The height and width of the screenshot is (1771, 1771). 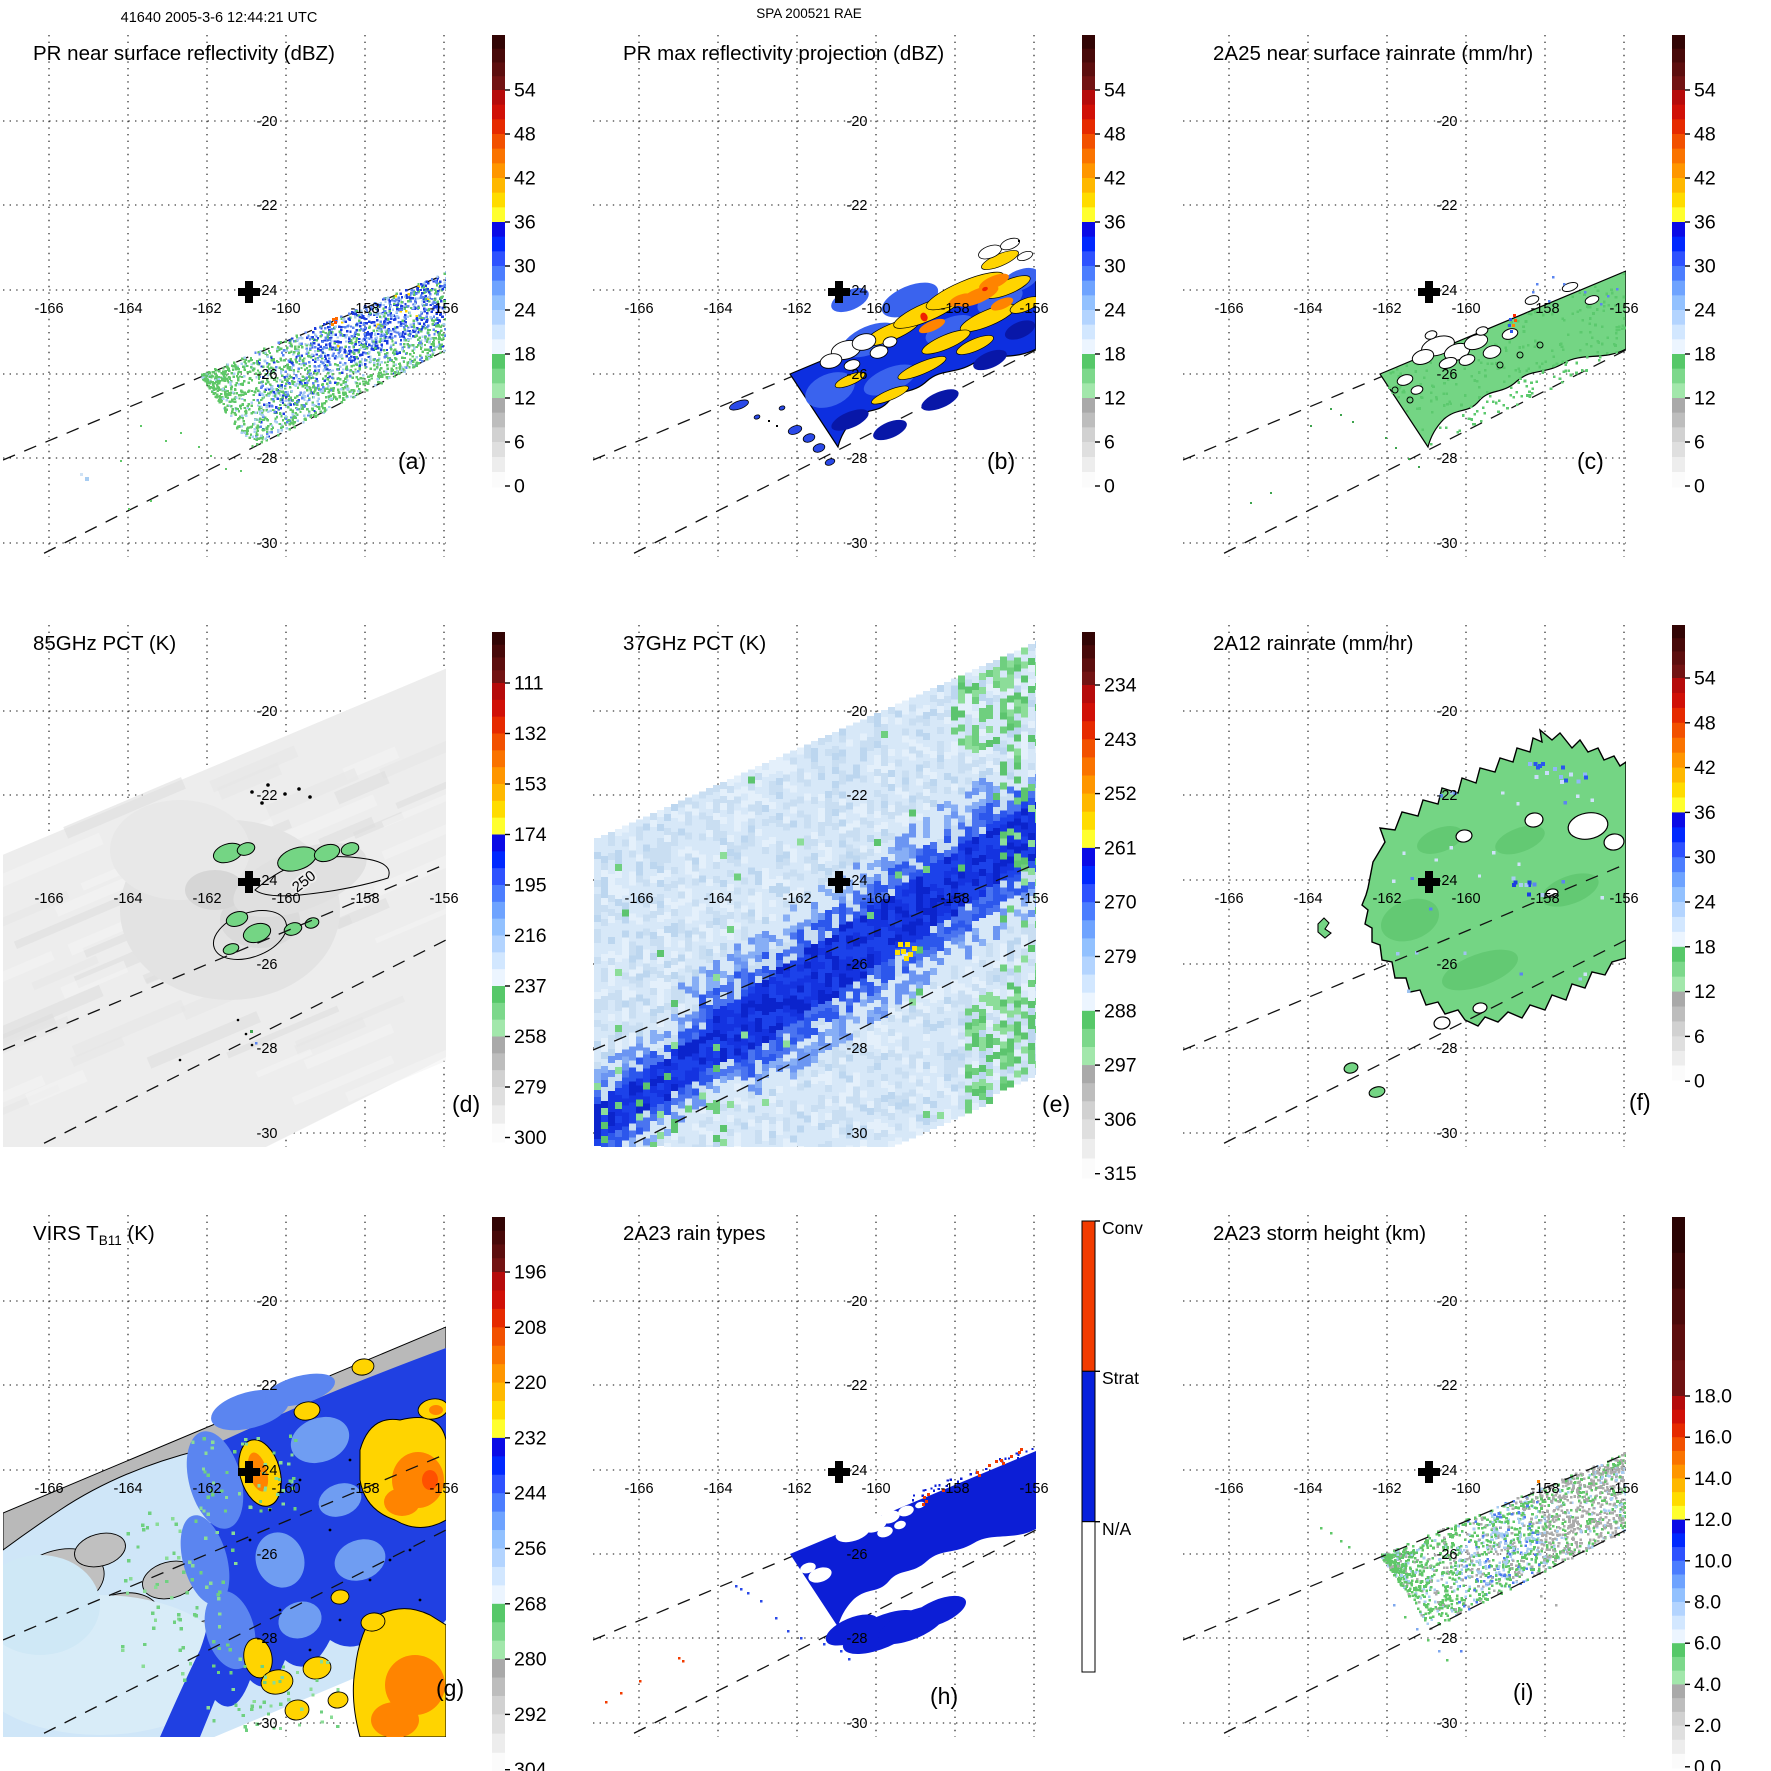 What do you see at coordinates (1120, 903) in the screenshot?
I see `colorbar-tick-label: 270` at bounding box center [1120, 903].